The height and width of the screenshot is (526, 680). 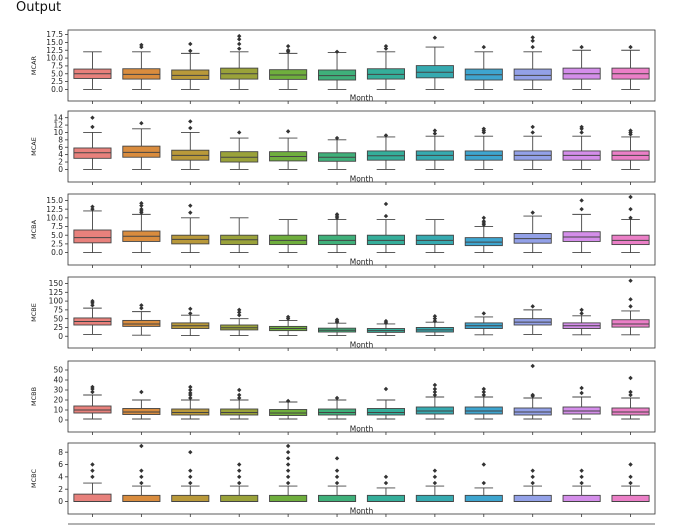 I want to click on y-tick-label: 6, so click(x=60, y=147).